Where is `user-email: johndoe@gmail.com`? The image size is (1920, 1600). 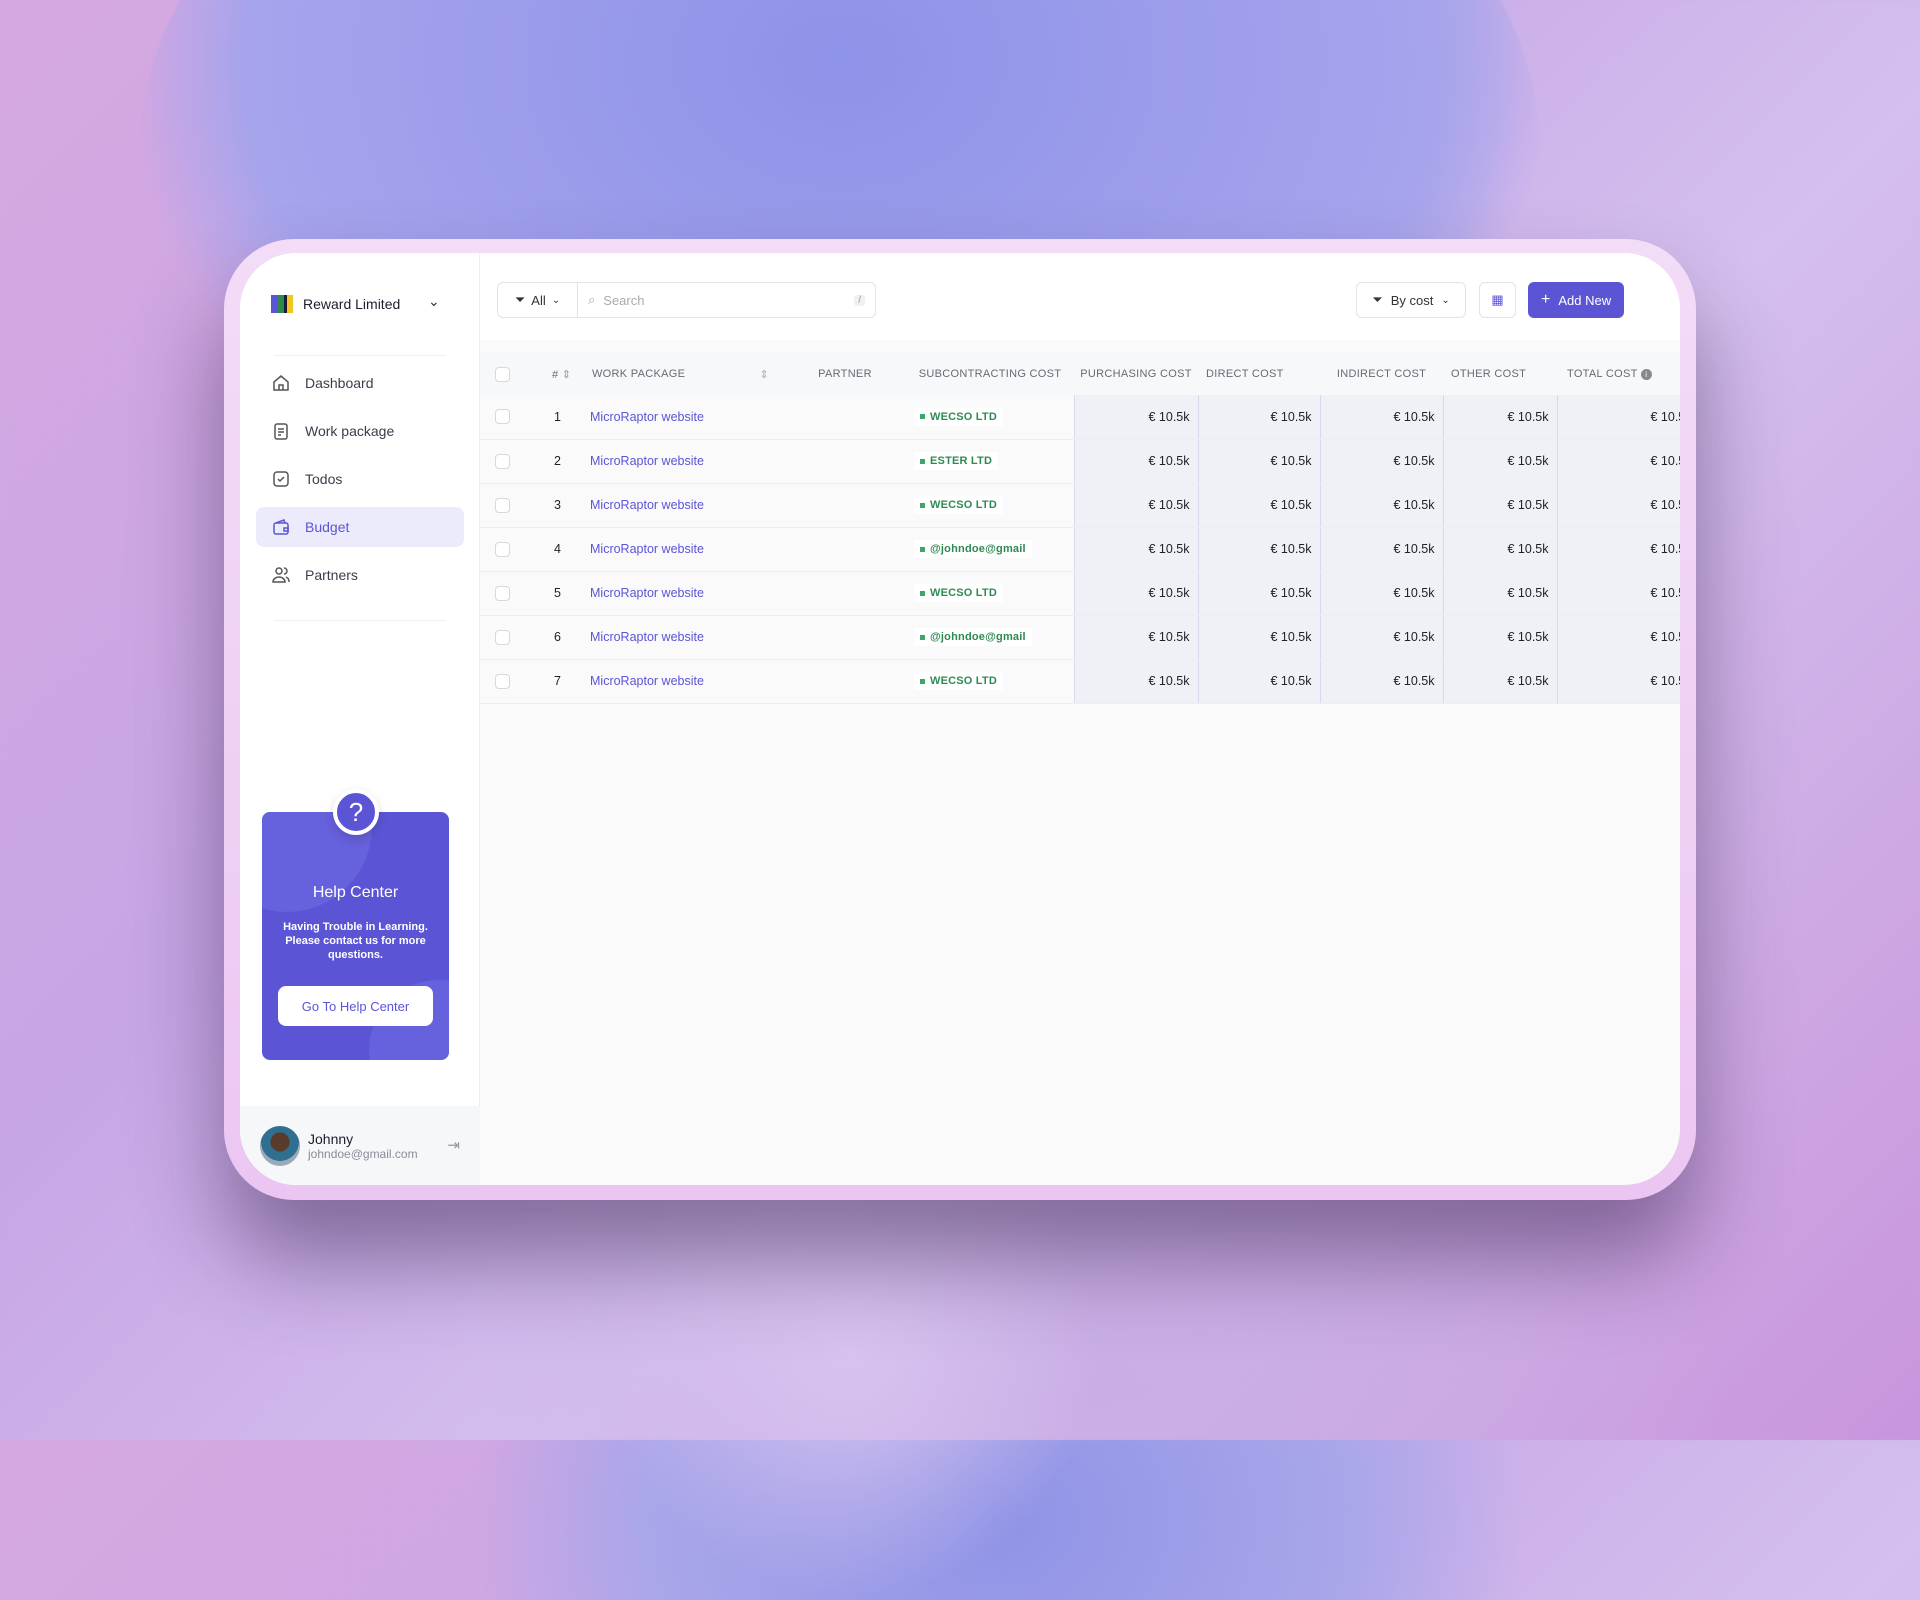
user-email: johndoe@gmail.com is located at coordinates (363, 1153).